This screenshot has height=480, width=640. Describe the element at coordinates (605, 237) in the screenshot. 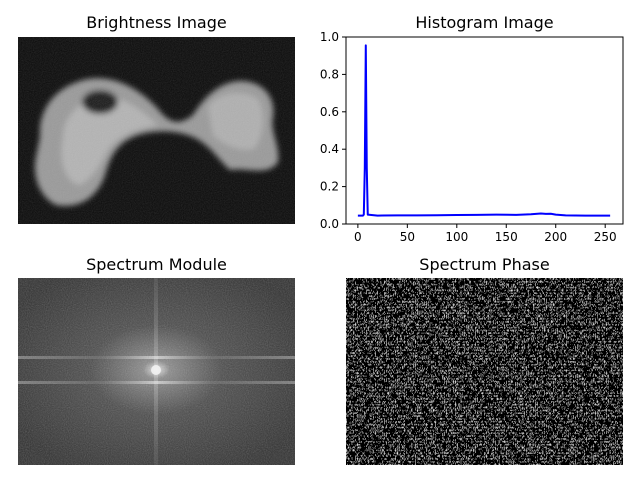

I see `x-tick-label: 250` at that location.